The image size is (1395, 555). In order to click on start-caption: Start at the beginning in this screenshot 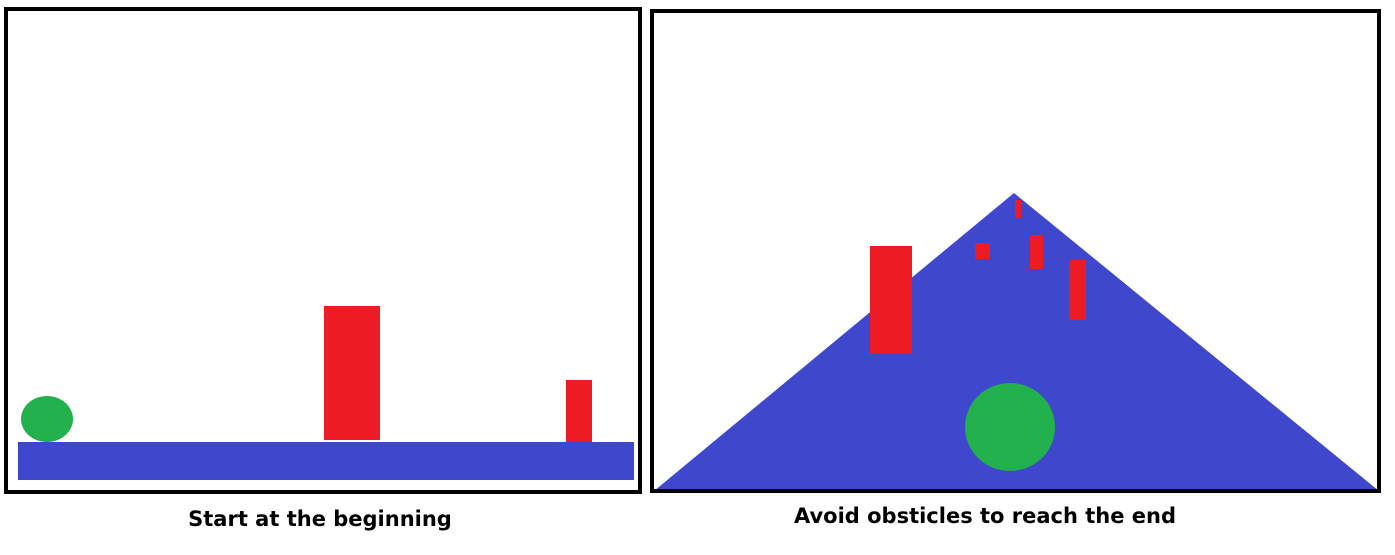, I will do `click(320, 519)`.